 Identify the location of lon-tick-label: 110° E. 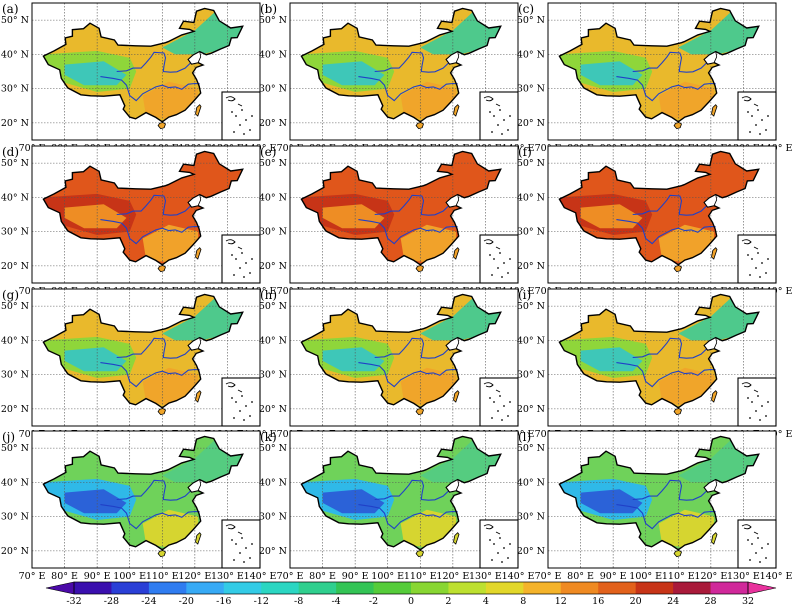
(678, 576).